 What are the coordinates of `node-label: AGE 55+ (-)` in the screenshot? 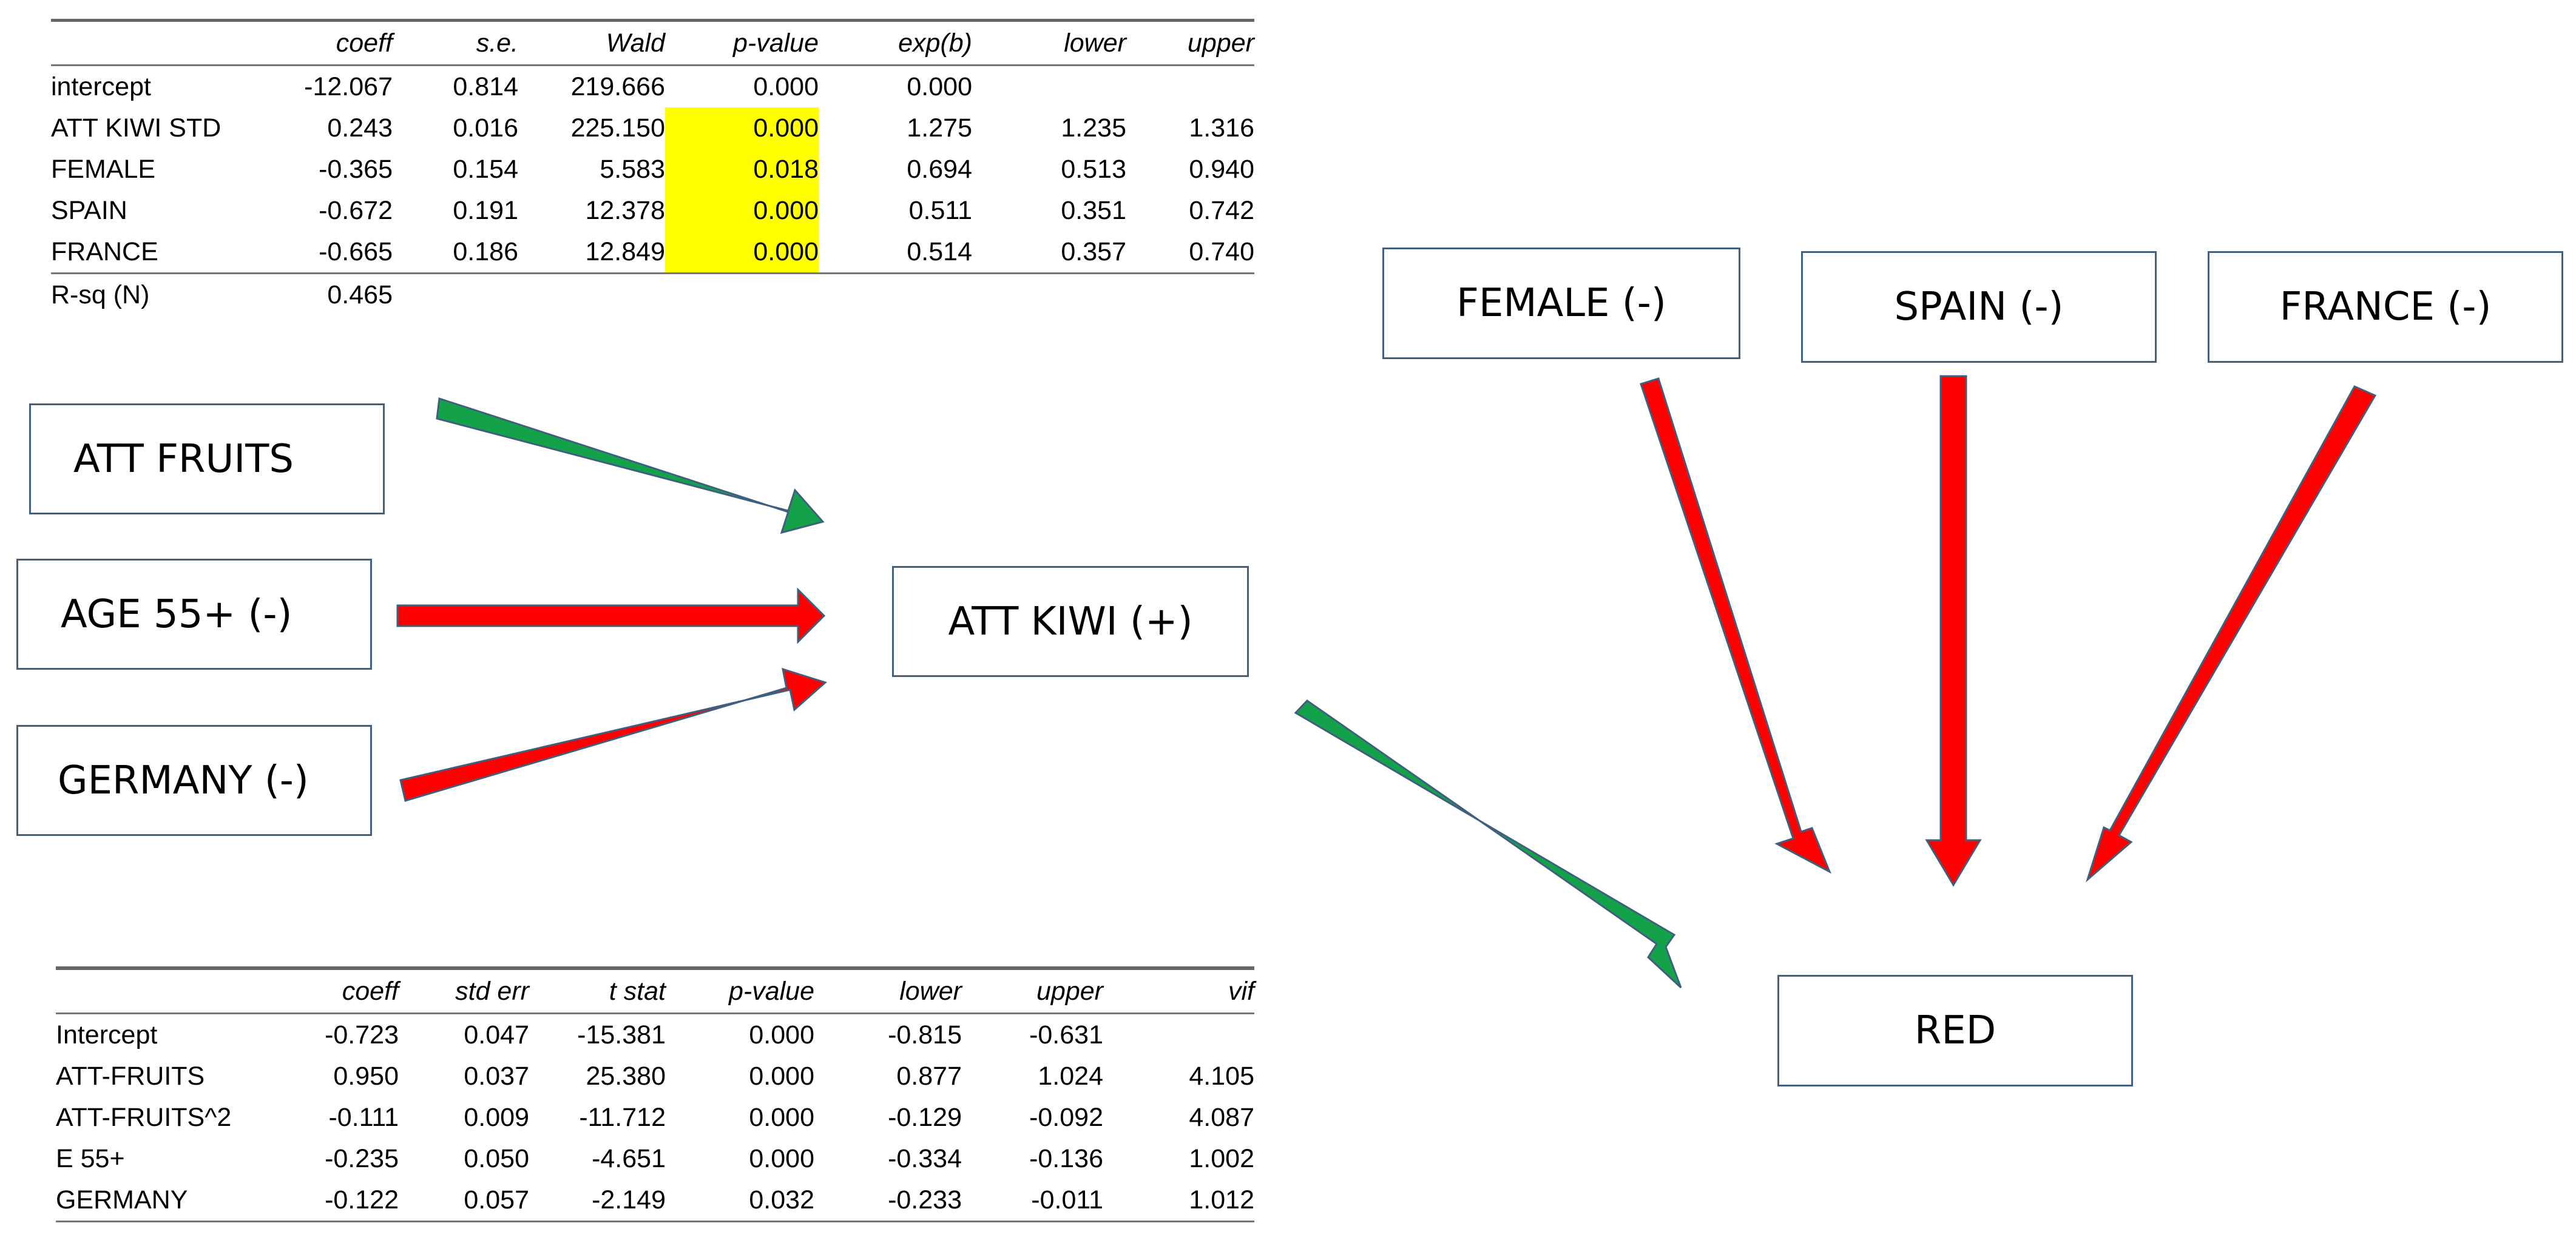 It's located at (176, 614).